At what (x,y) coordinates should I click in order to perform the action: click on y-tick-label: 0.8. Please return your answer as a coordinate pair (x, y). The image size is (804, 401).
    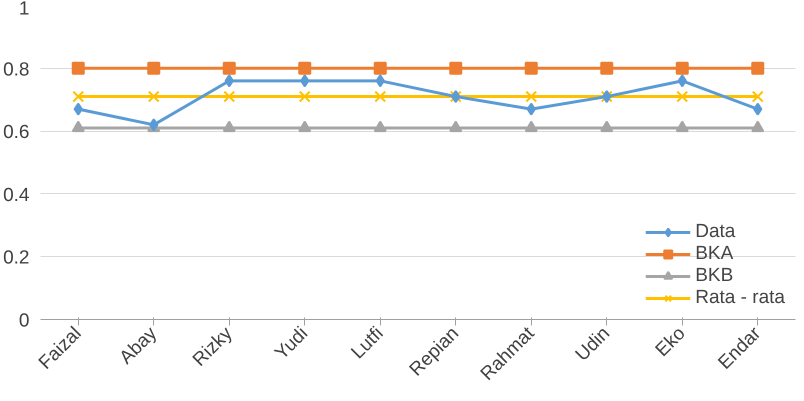
    Looking at the image, I should click on (16, 69).